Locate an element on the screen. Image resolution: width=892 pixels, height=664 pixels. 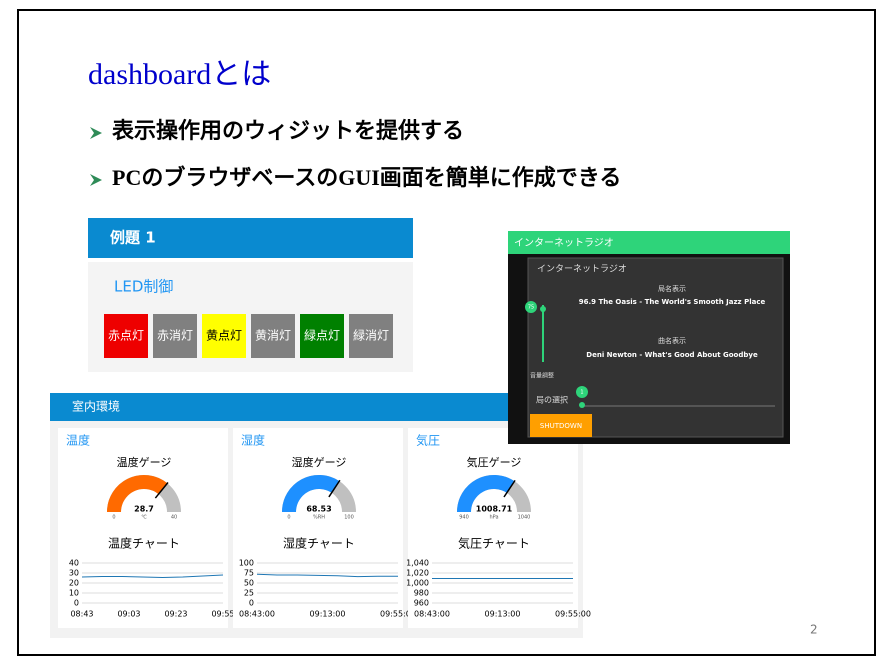
led-card-title: LED制御 is located at coordinates (143, 287).